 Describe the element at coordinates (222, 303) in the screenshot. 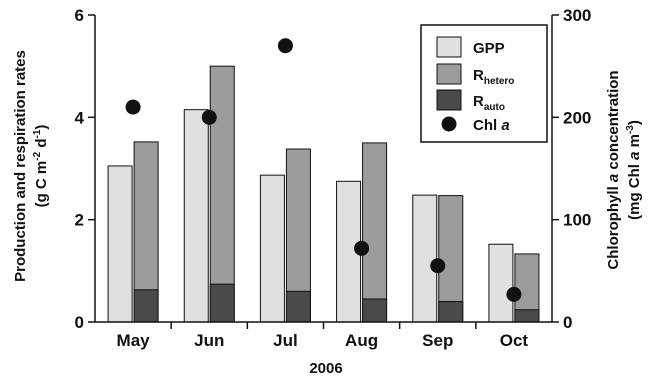

I see `bar-rauto-jun` at that location.